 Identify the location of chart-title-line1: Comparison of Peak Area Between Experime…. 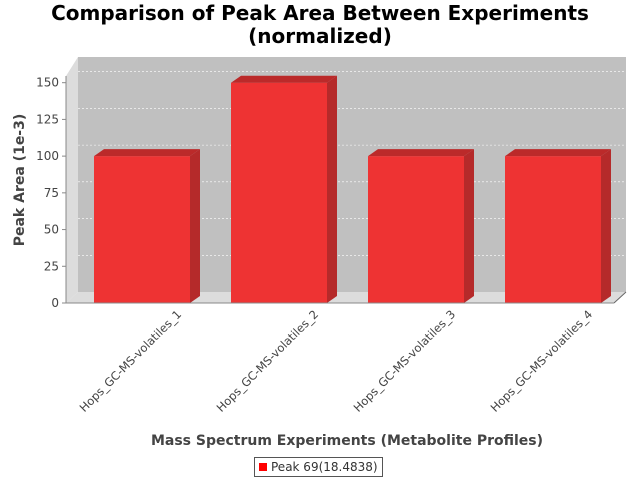
(320, 13).